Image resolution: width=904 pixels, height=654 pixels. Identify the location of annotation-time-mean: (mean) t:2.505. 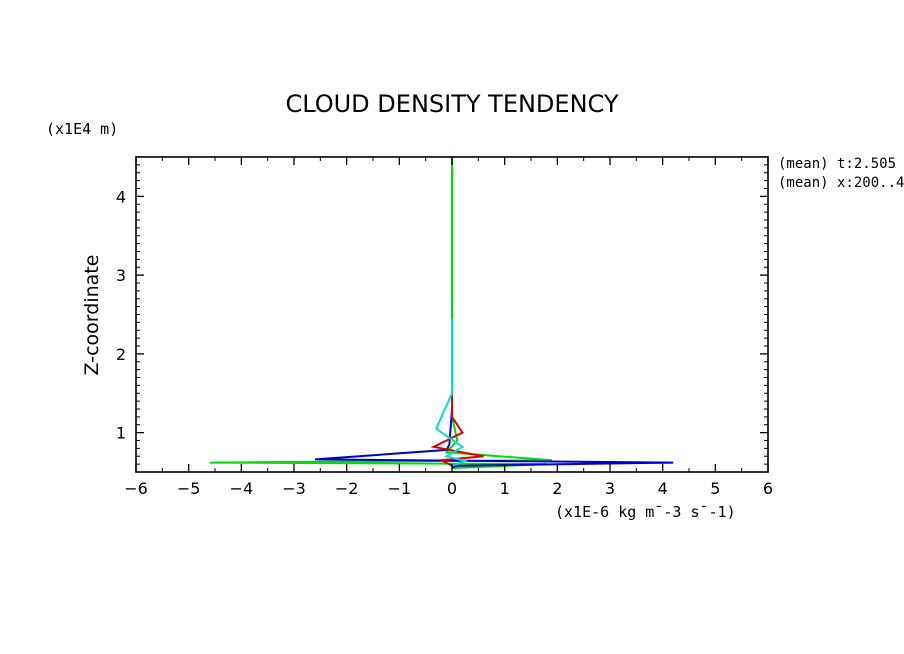
(837, 164).